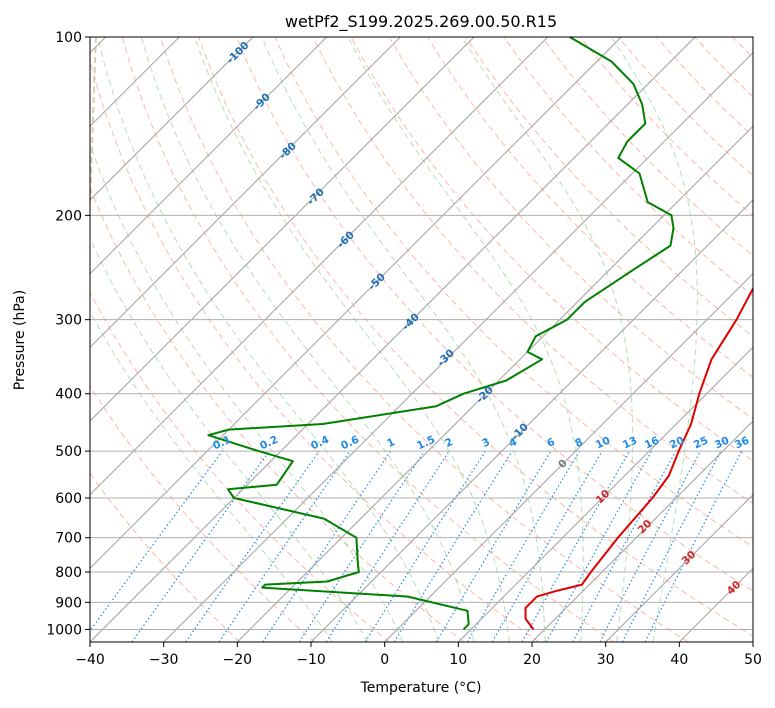 This screenshot has height=708, width=775. Describe the element at coordinates (753, 660) in the screenshot. I see `x-tick-label: 50` at that location.